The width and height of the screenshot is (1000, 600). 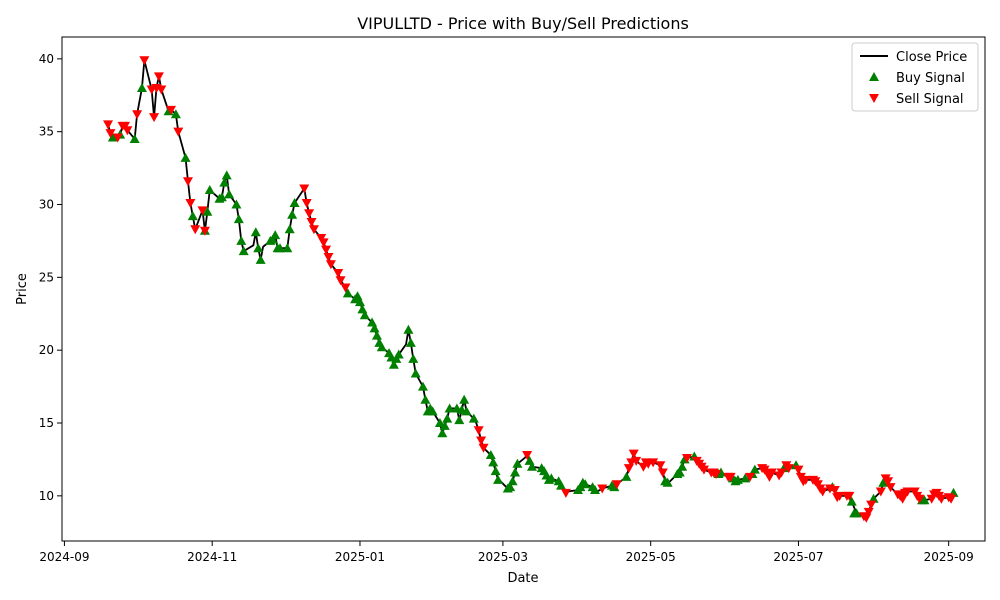 I want to click on y-tick-label: 40, so click(x=46, y=59).